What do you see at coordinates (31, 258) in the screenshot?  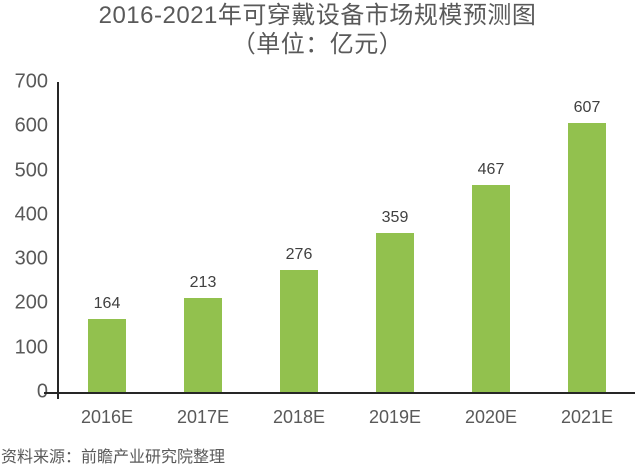 I see `y-tick-label: 300` at bounding box center [31, 258].